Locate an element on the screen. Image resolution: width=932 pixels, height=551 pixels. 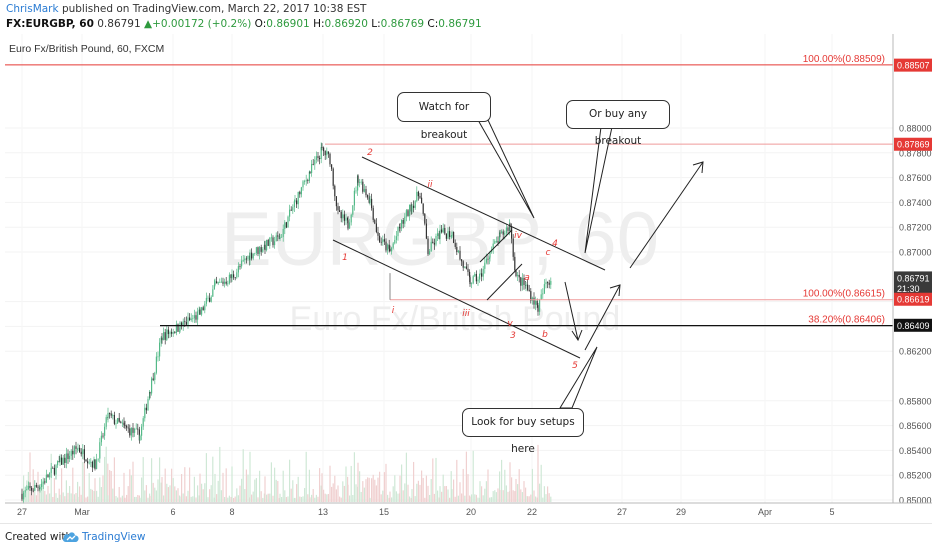
time-axis: 27 Mar 6 8 13 15 20 22 27 29 Apr 5 is located at coordinates (468, 509).